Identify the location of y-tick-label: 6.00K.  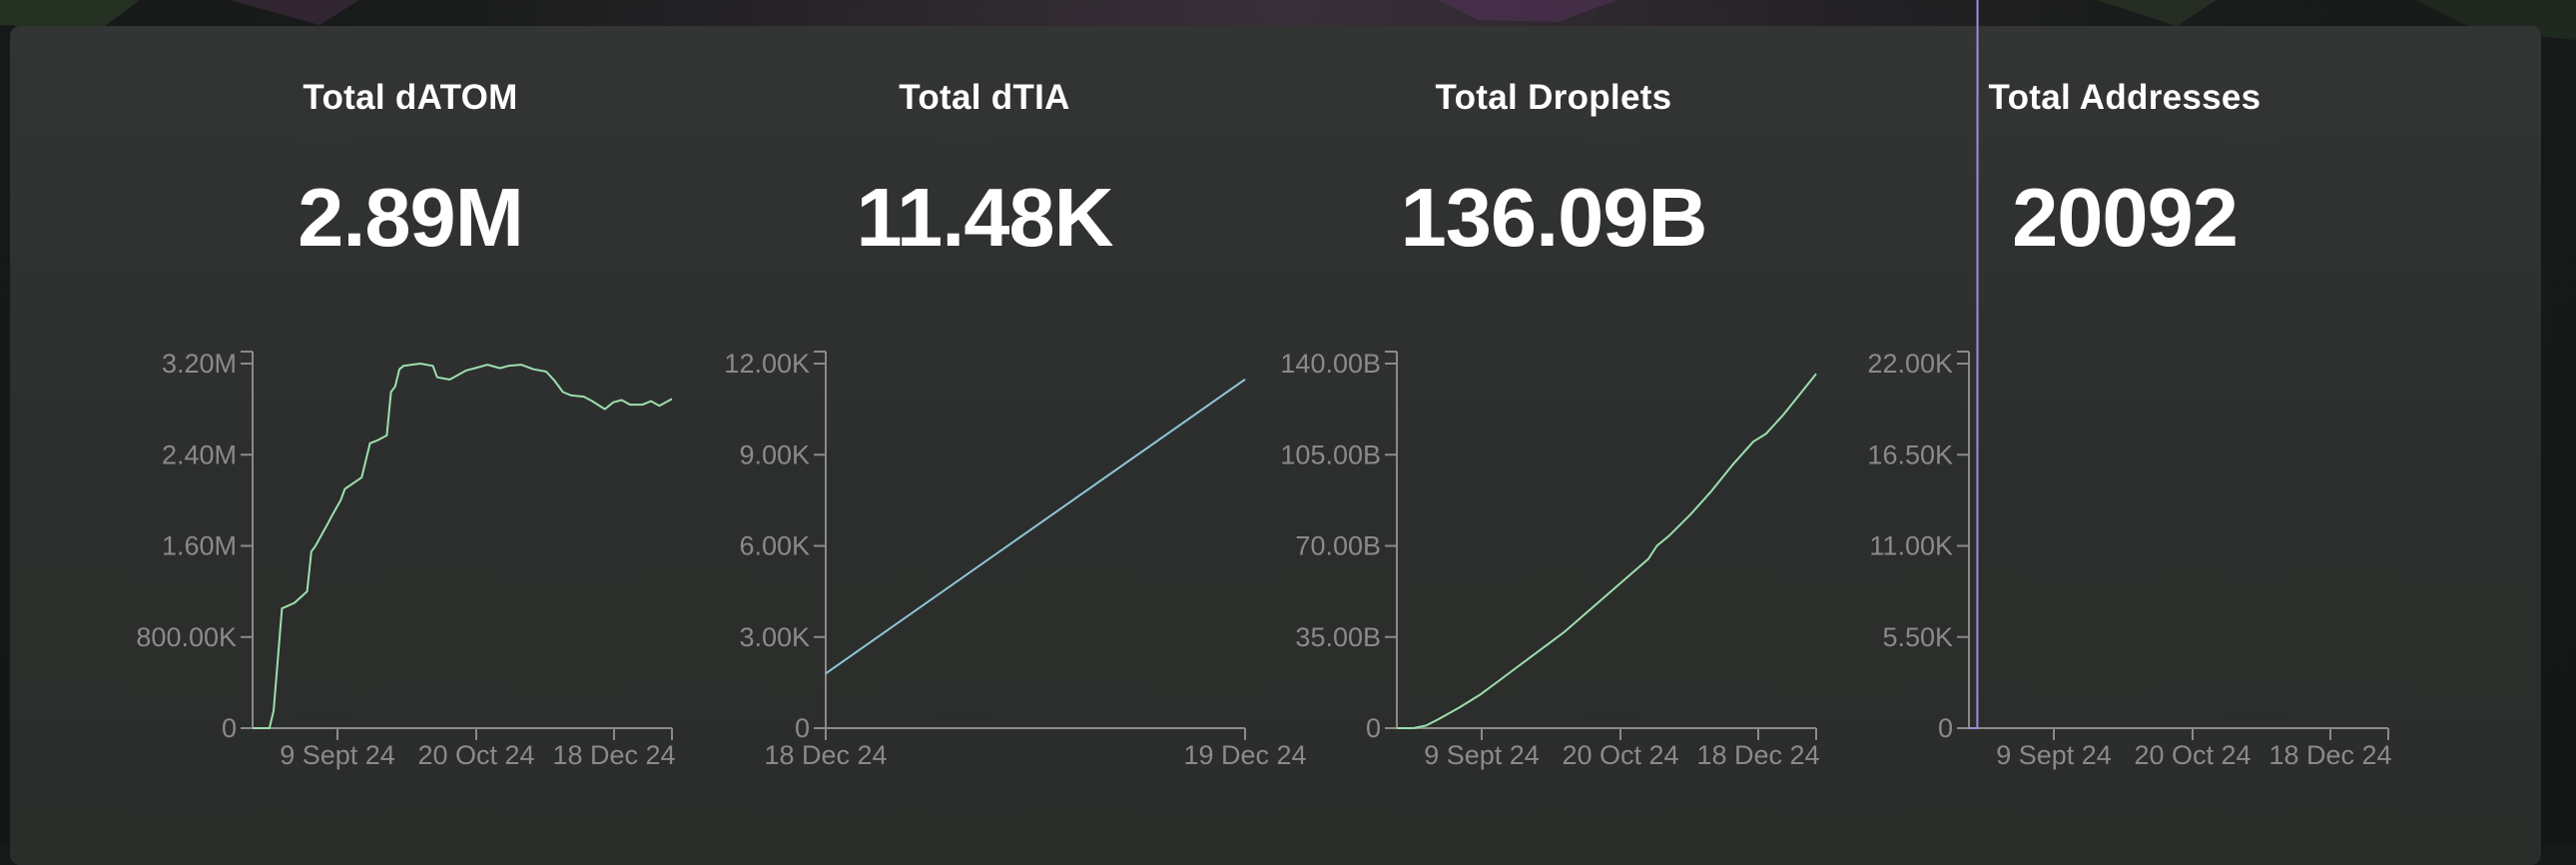
(774, 546).